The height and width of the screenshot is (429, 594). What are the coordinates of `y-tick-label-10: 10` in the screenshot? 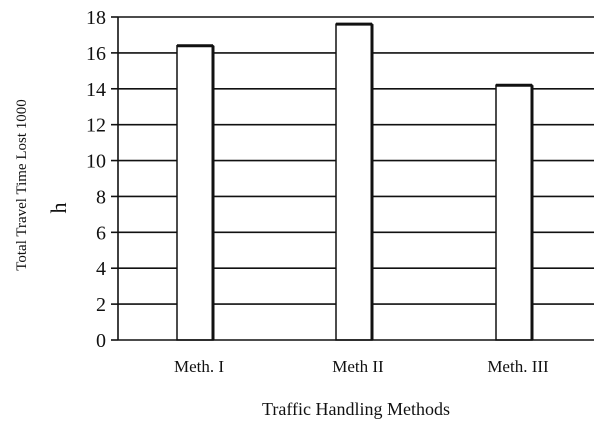 It's located at (96, 162).